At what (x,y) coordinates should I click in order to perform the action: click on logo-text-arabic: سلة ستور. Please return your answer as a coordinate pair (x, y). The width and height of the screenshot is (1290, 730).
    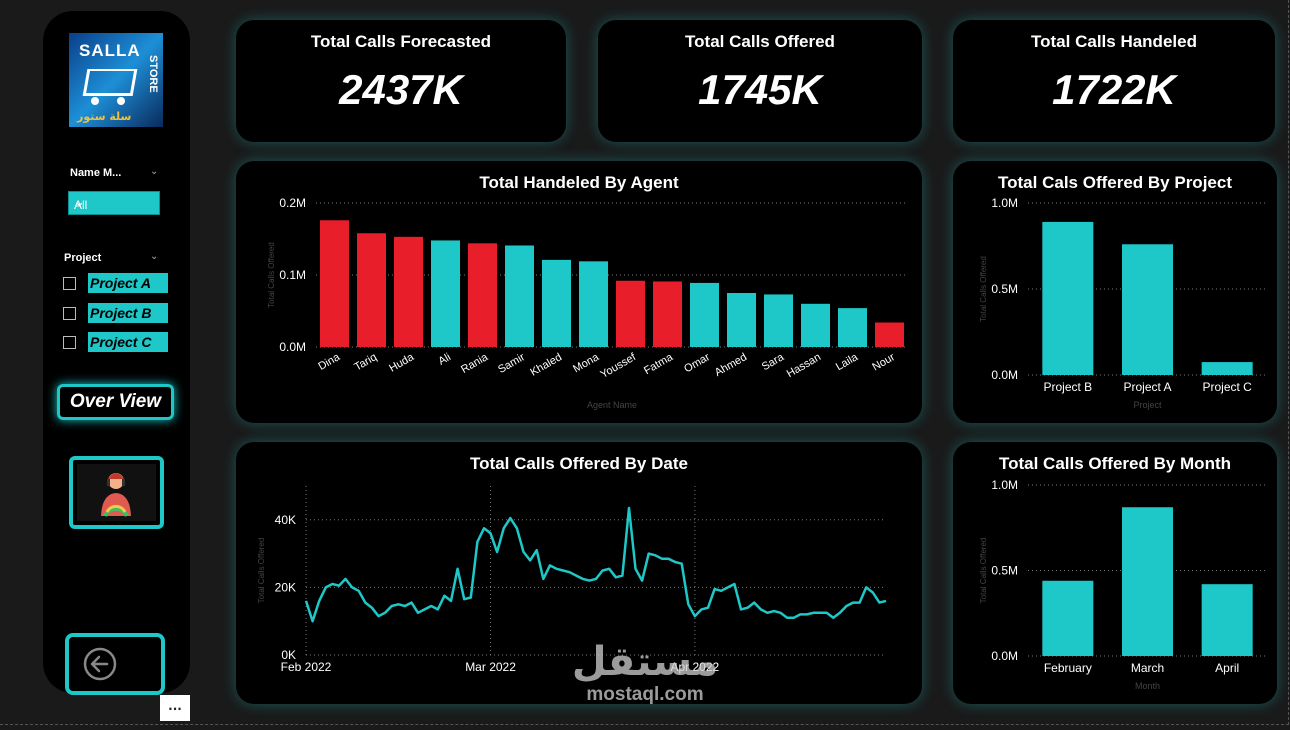
    Looking at the image, I should click on (104, 116).